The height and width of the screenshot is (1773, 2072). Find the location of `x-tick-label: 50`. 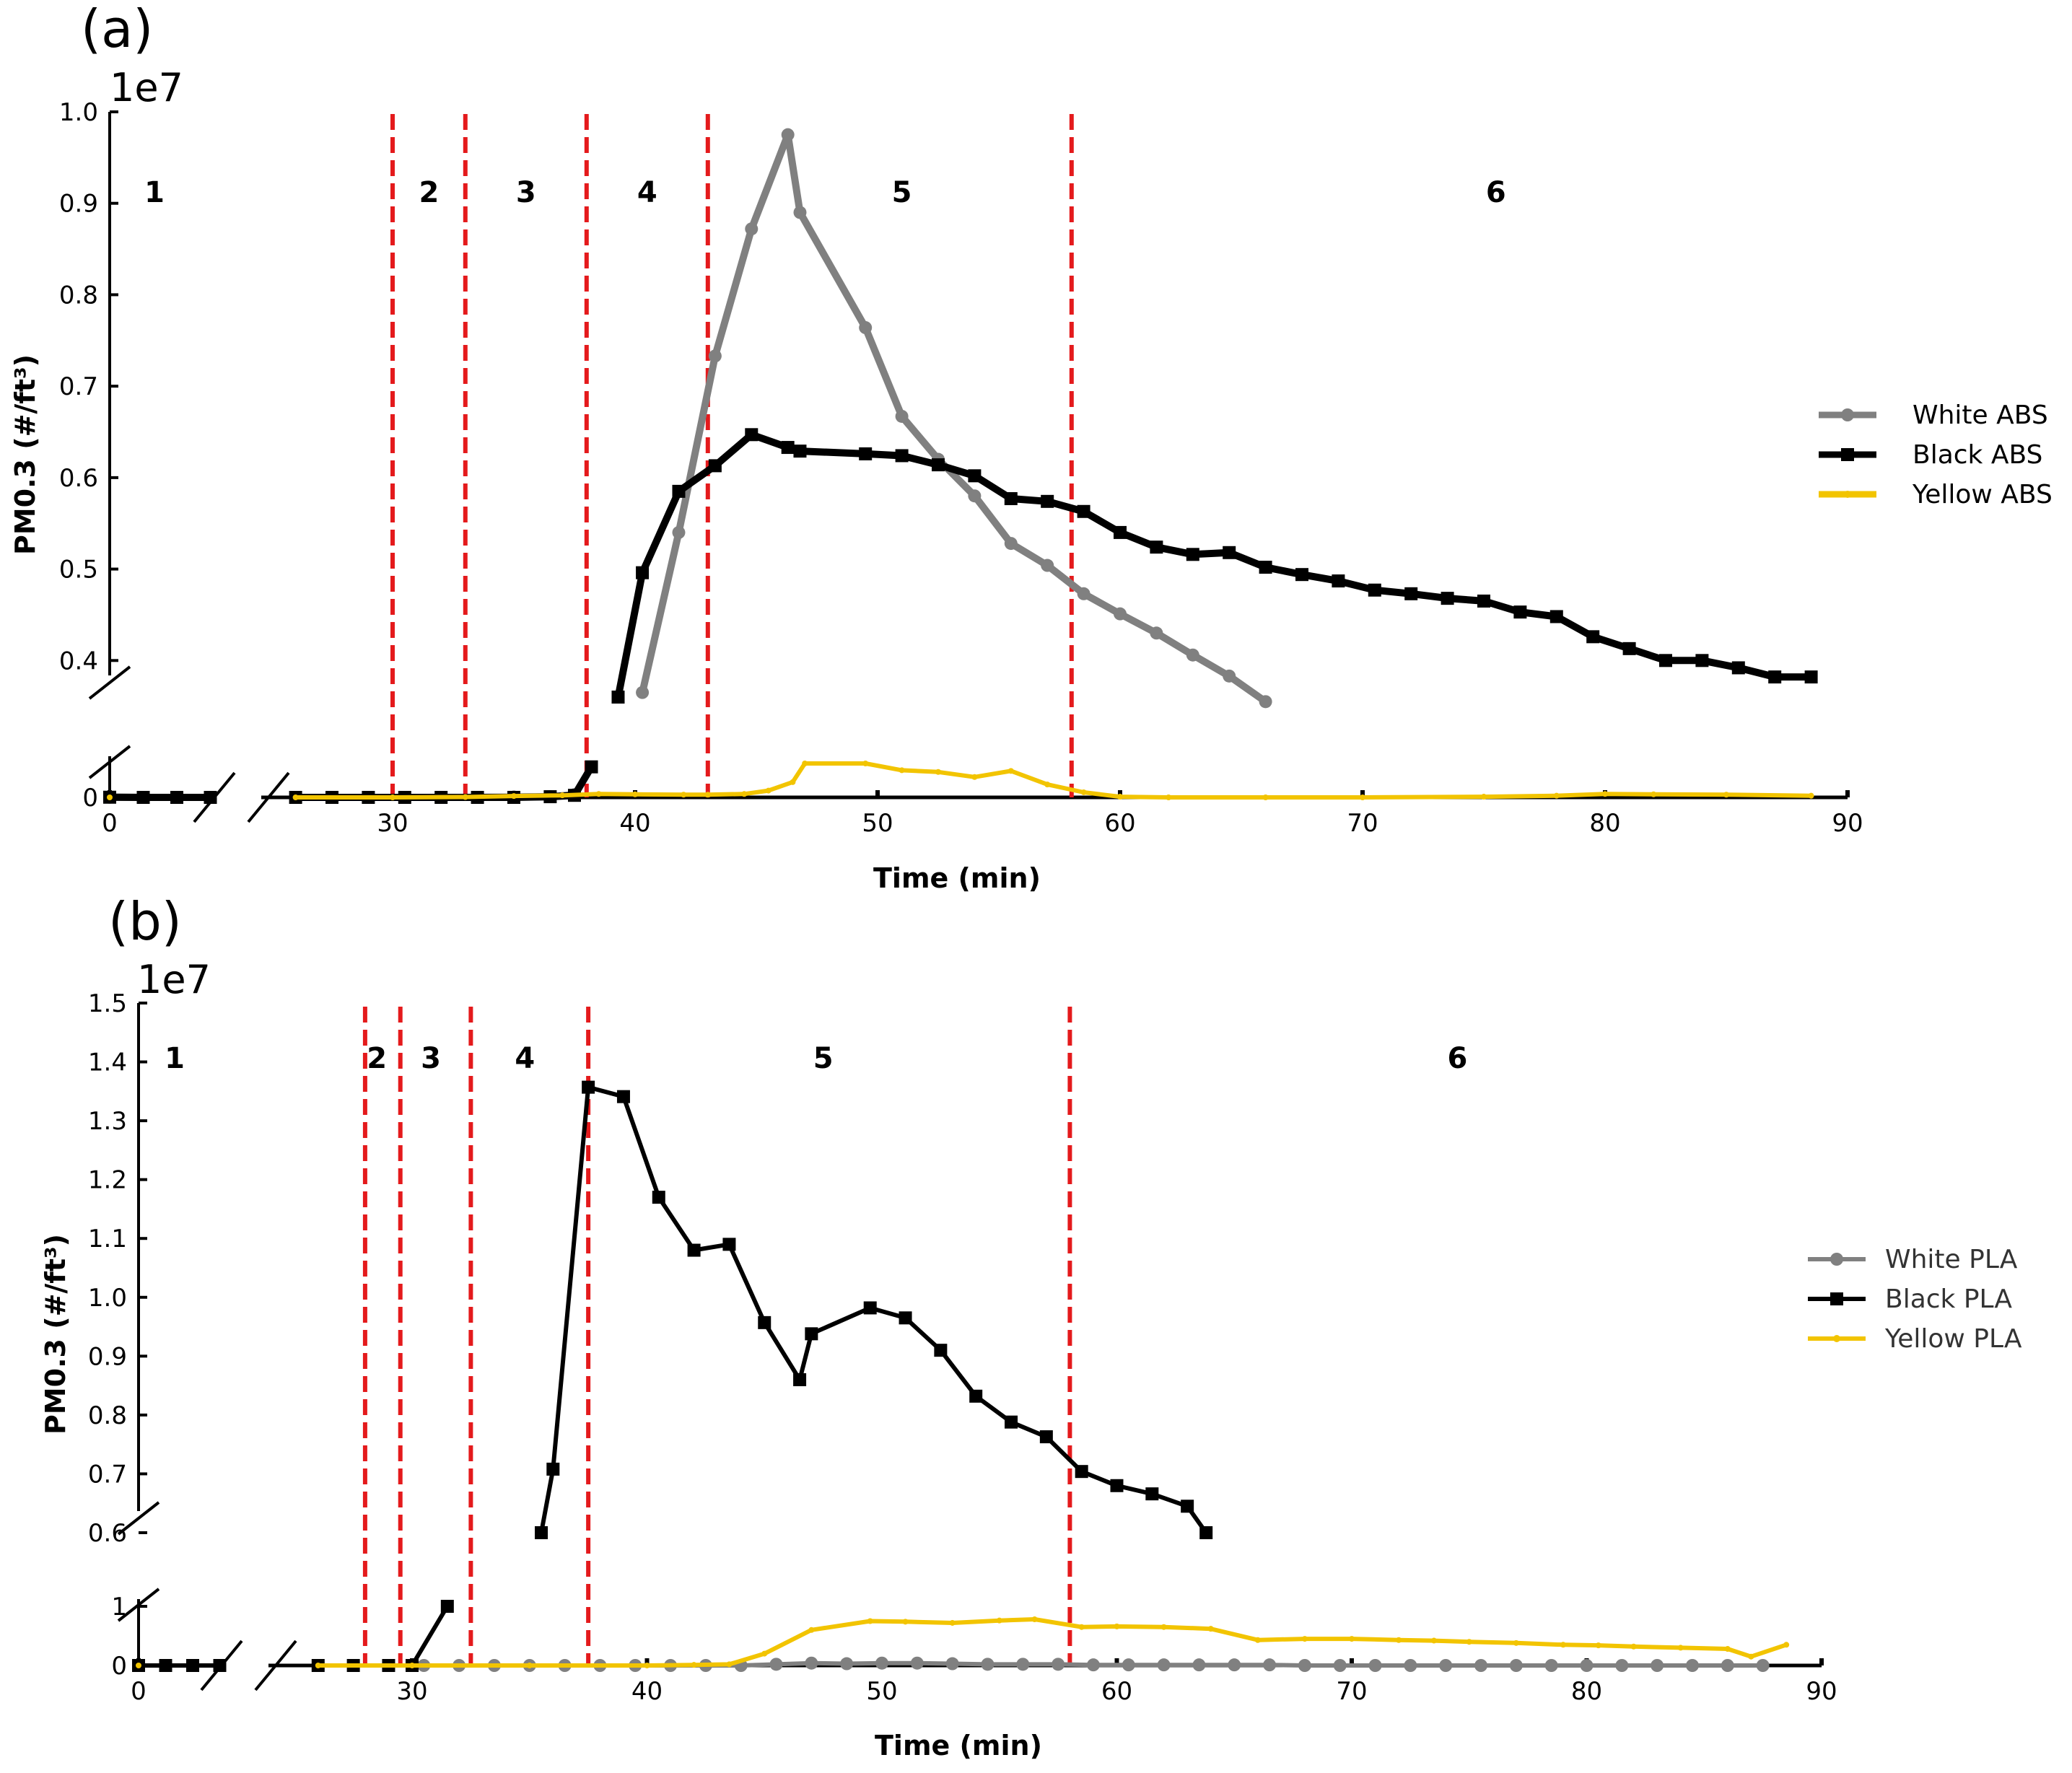

x-tick-label: 50 is located at coordinates (881, 1691).